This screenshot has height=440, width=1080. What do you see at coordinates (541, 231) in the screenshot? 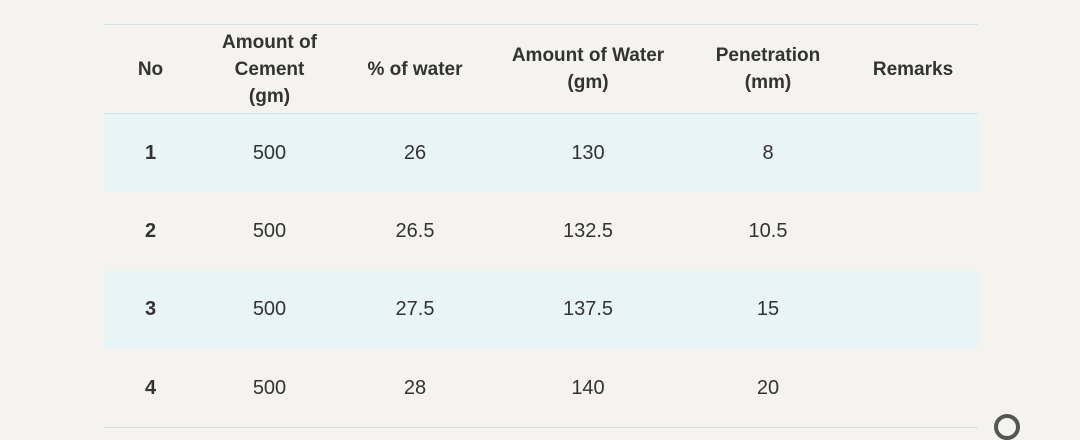
I see `table-row: 2 500 26.5 132.5 10.5` at bounding box center [541, 231].